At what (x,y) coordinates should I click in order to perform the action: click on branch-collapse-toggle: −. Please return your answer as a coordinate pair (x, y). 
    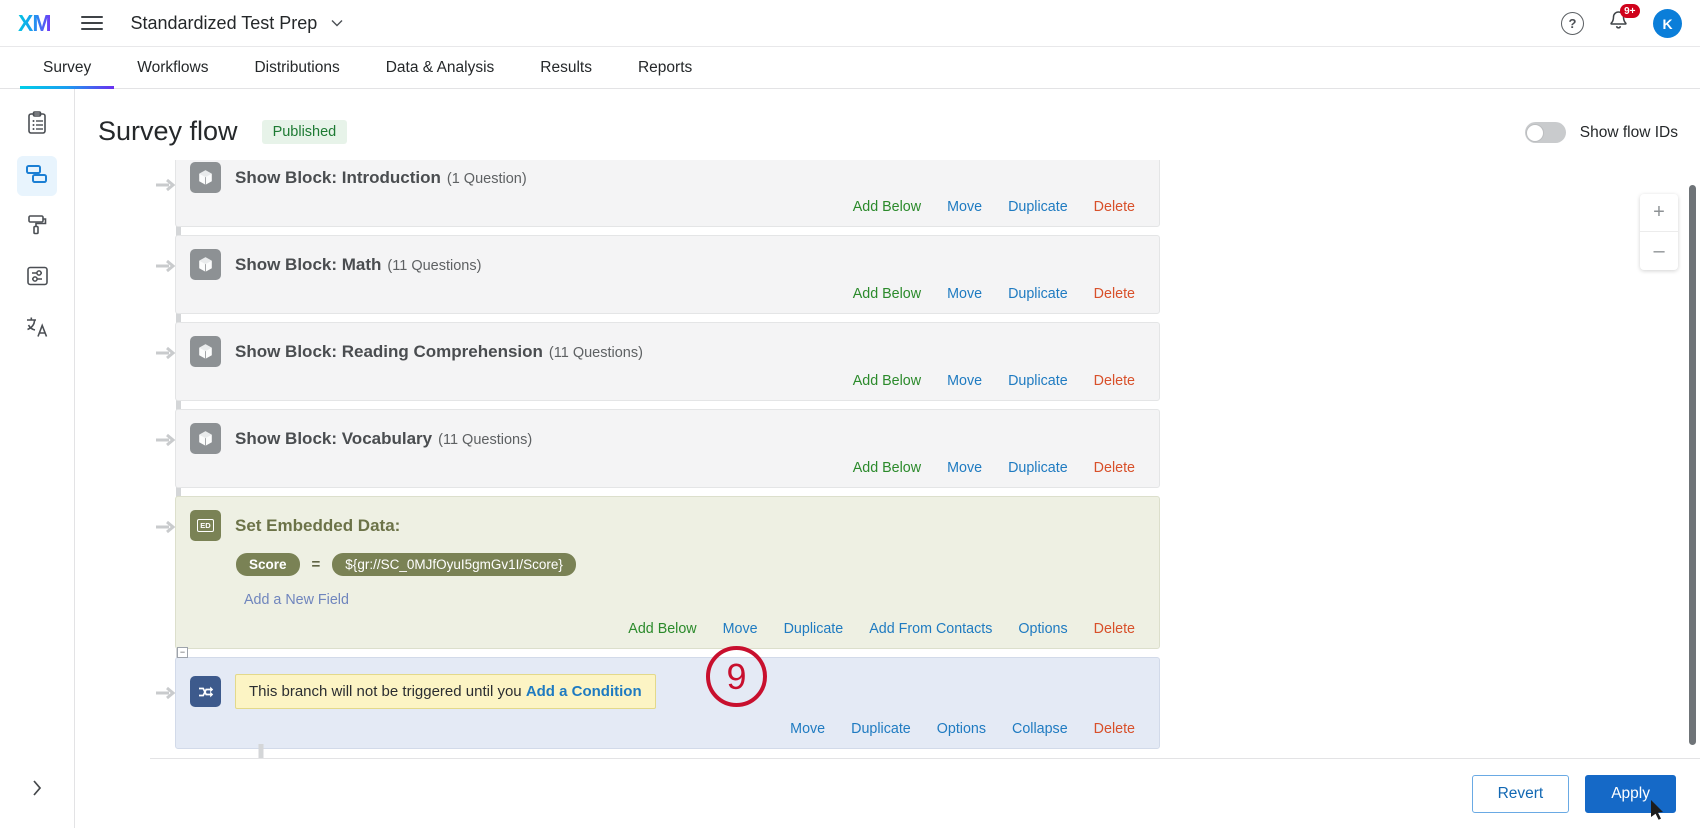
    Looking at the image, I should click on (182, 652).